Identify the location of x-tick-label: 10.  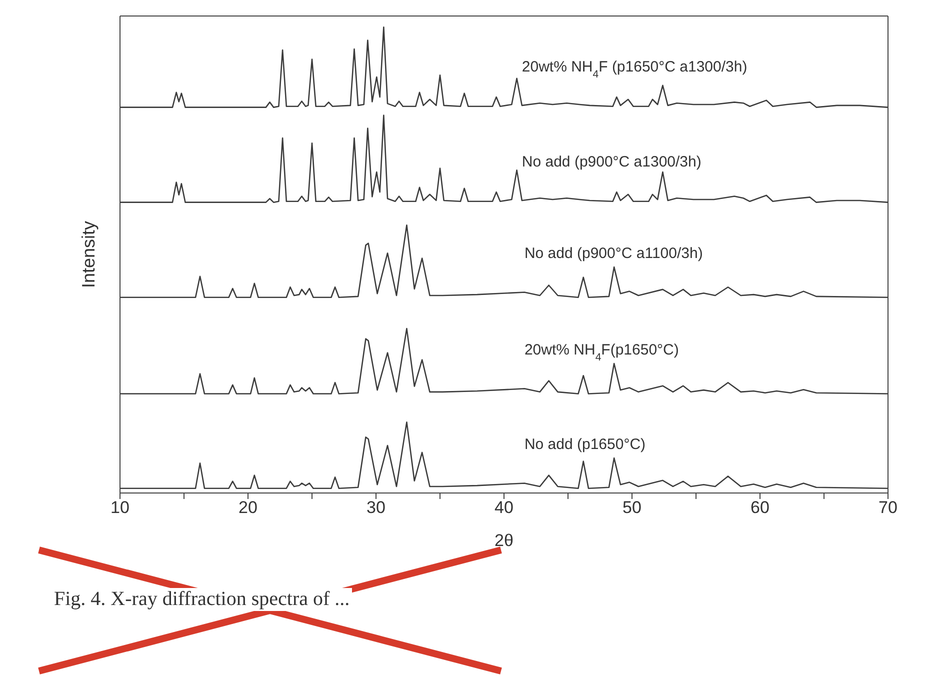
(120, 508).